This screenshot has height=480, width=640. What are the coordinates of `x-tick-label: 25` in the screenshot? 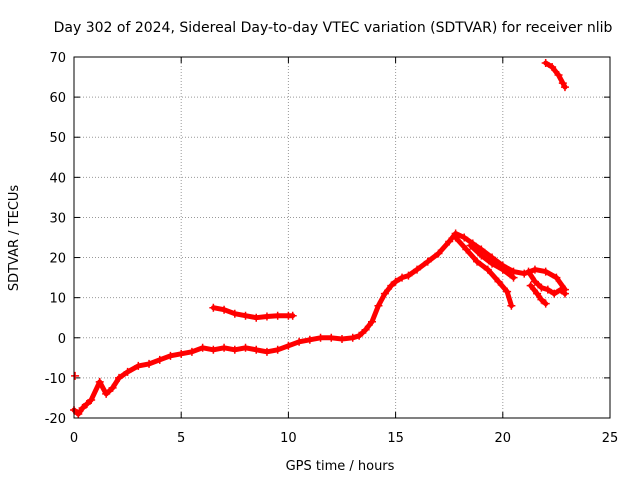 It's located at (610, 438).